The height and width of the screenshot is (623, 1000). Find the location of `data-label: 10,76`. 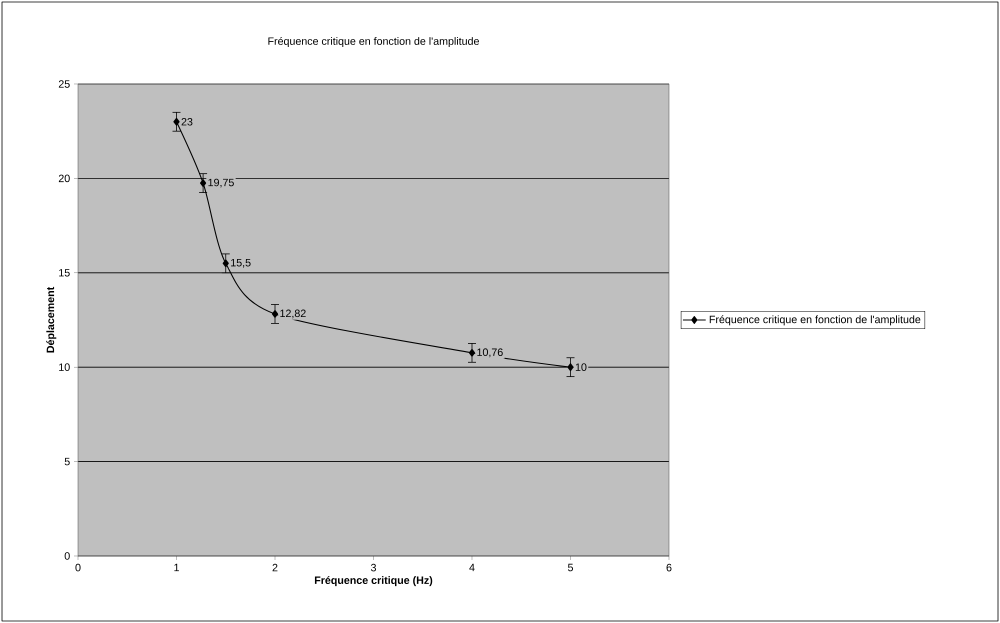

data-label: 10,76 is located at coordinates (490, 353).